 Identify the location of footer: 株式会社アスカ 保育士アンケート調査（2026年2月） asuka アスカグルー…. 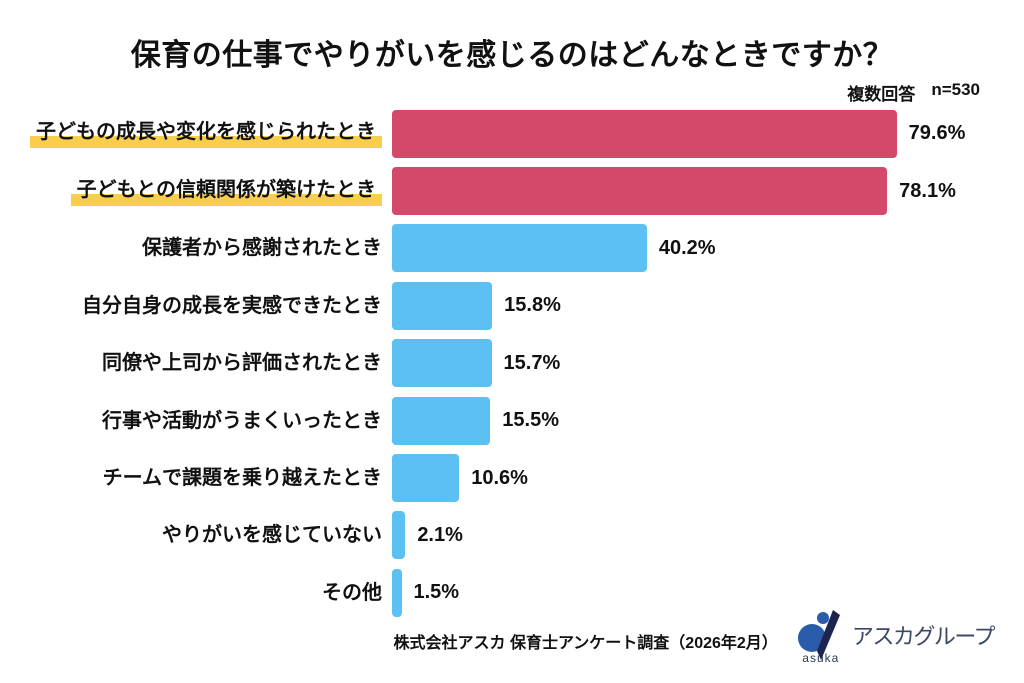
(694, 639).